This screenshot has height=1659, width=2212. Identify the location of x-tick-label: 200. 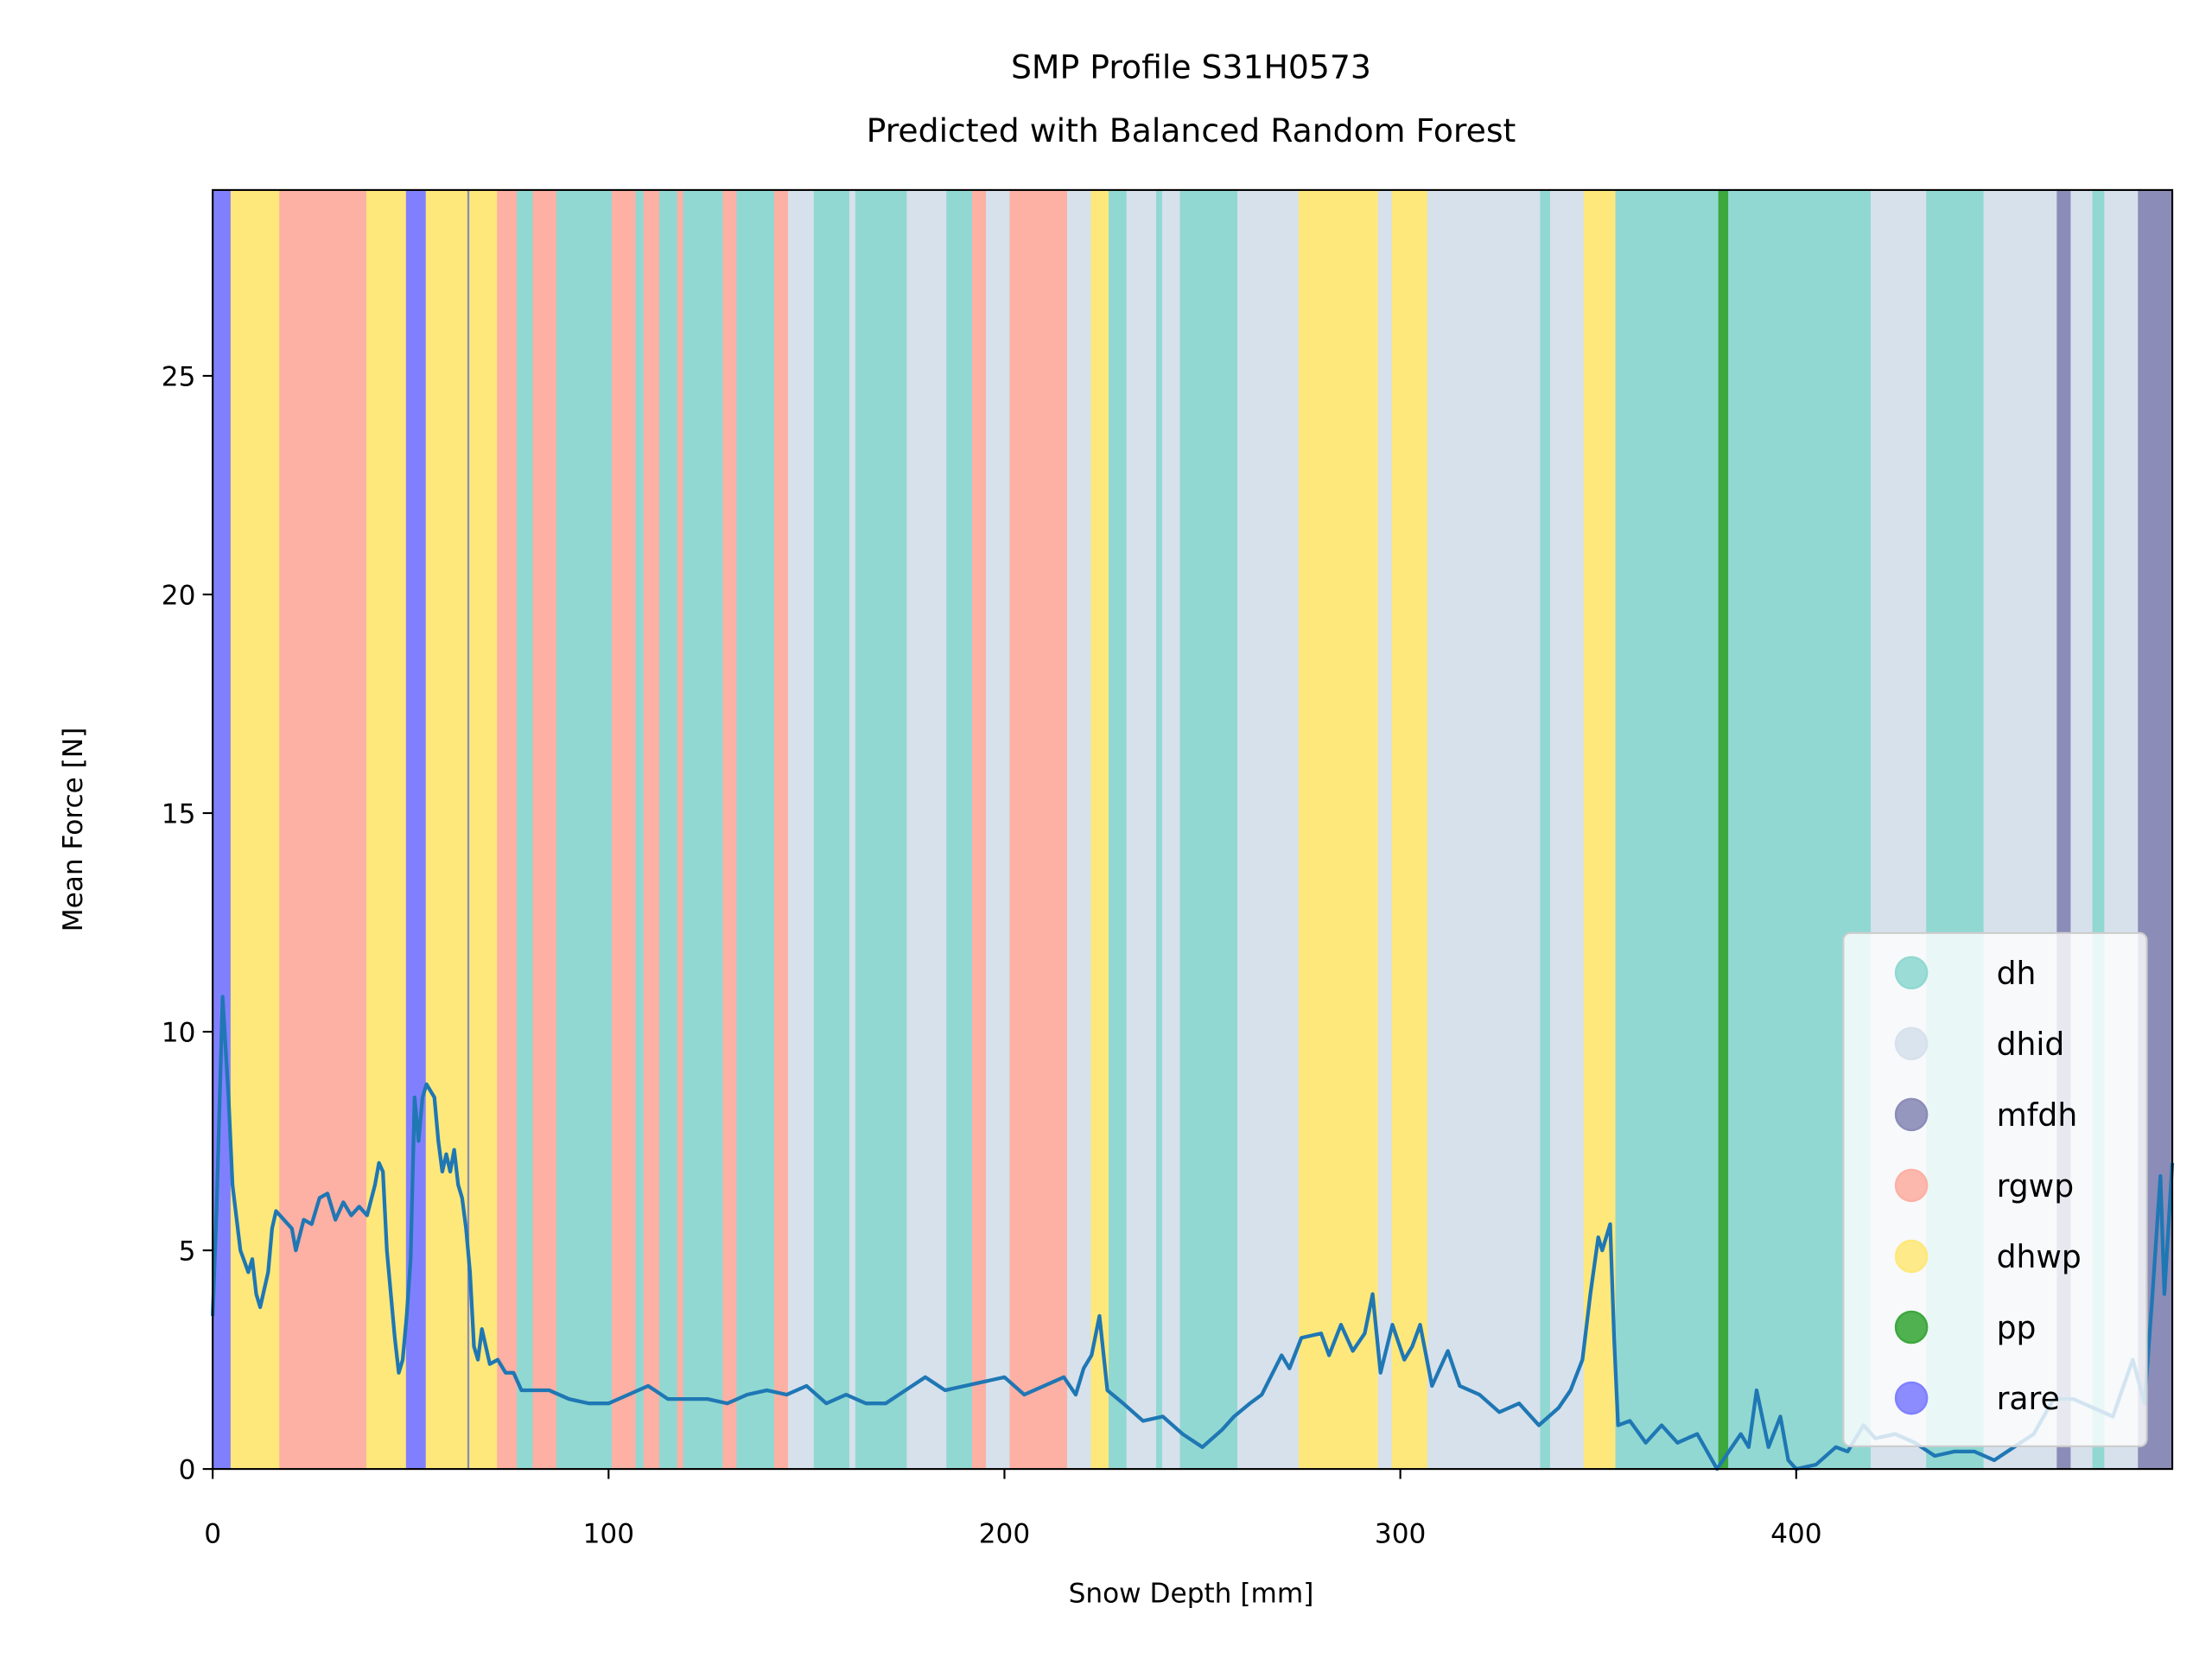
(1004, 1533).